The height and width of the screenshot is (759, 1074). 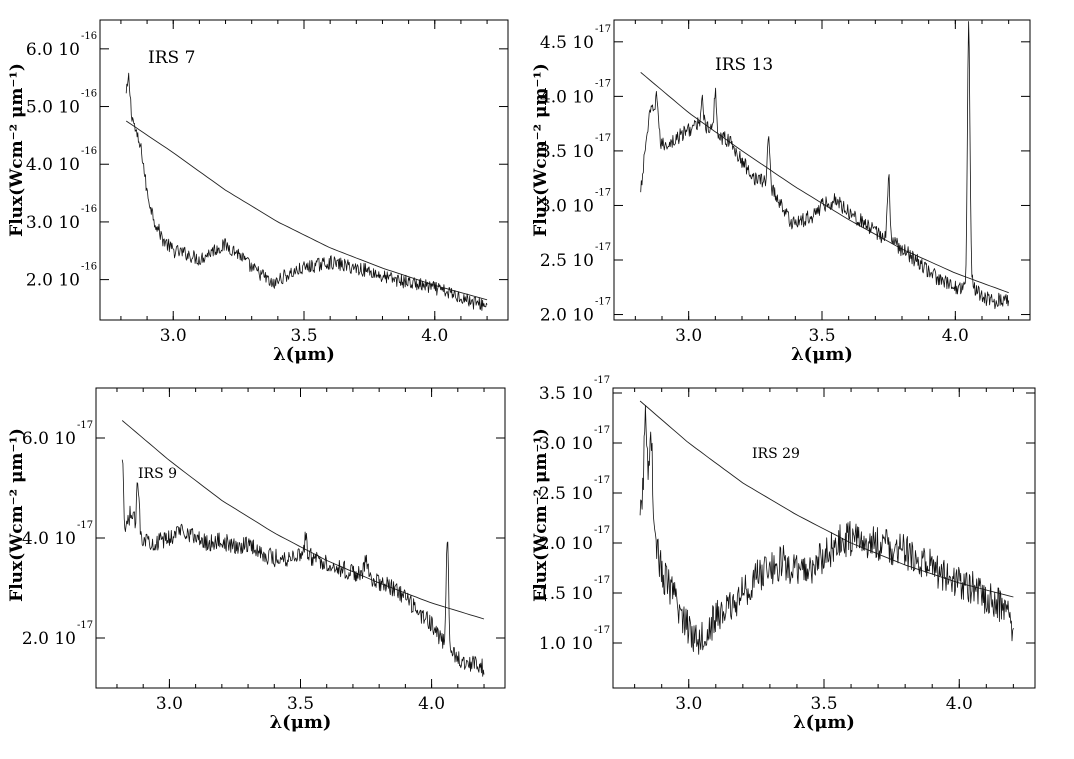 I want to click on panel-title: IRS 13, so click(x=744, y=65).